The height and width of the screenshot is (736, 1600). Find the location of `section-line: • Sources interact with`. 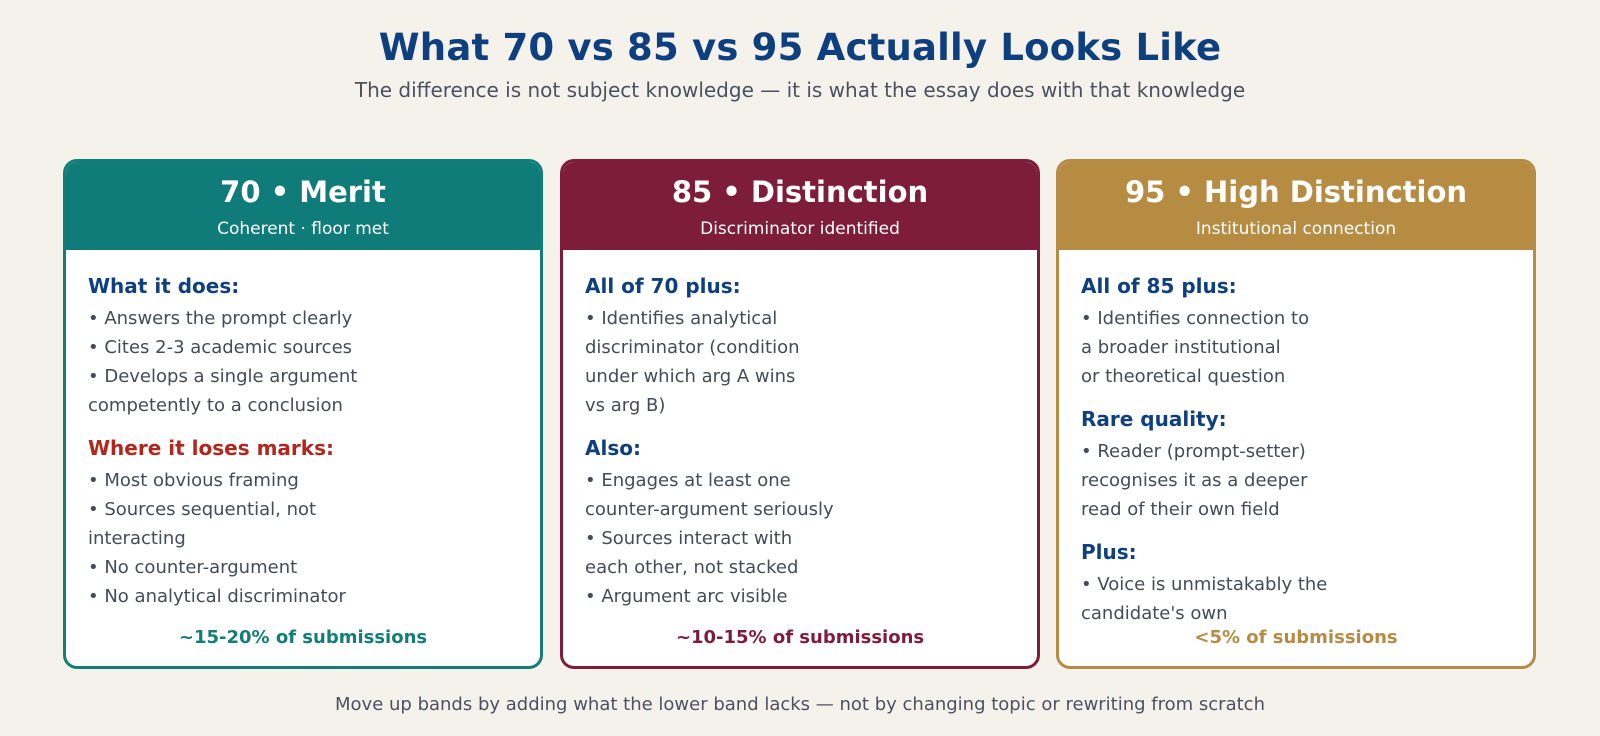

section-line: • Sources interact with is located at coordinates (689, 538).